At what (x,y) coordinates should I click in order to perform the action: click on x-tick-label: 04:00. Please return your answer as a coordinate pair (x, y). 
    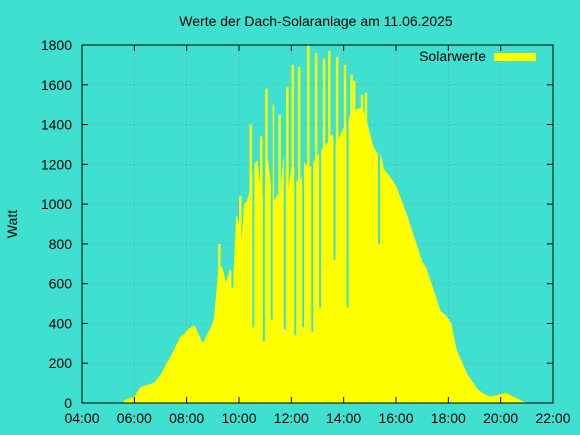
    Looking at the image, I should click on (81, 418).